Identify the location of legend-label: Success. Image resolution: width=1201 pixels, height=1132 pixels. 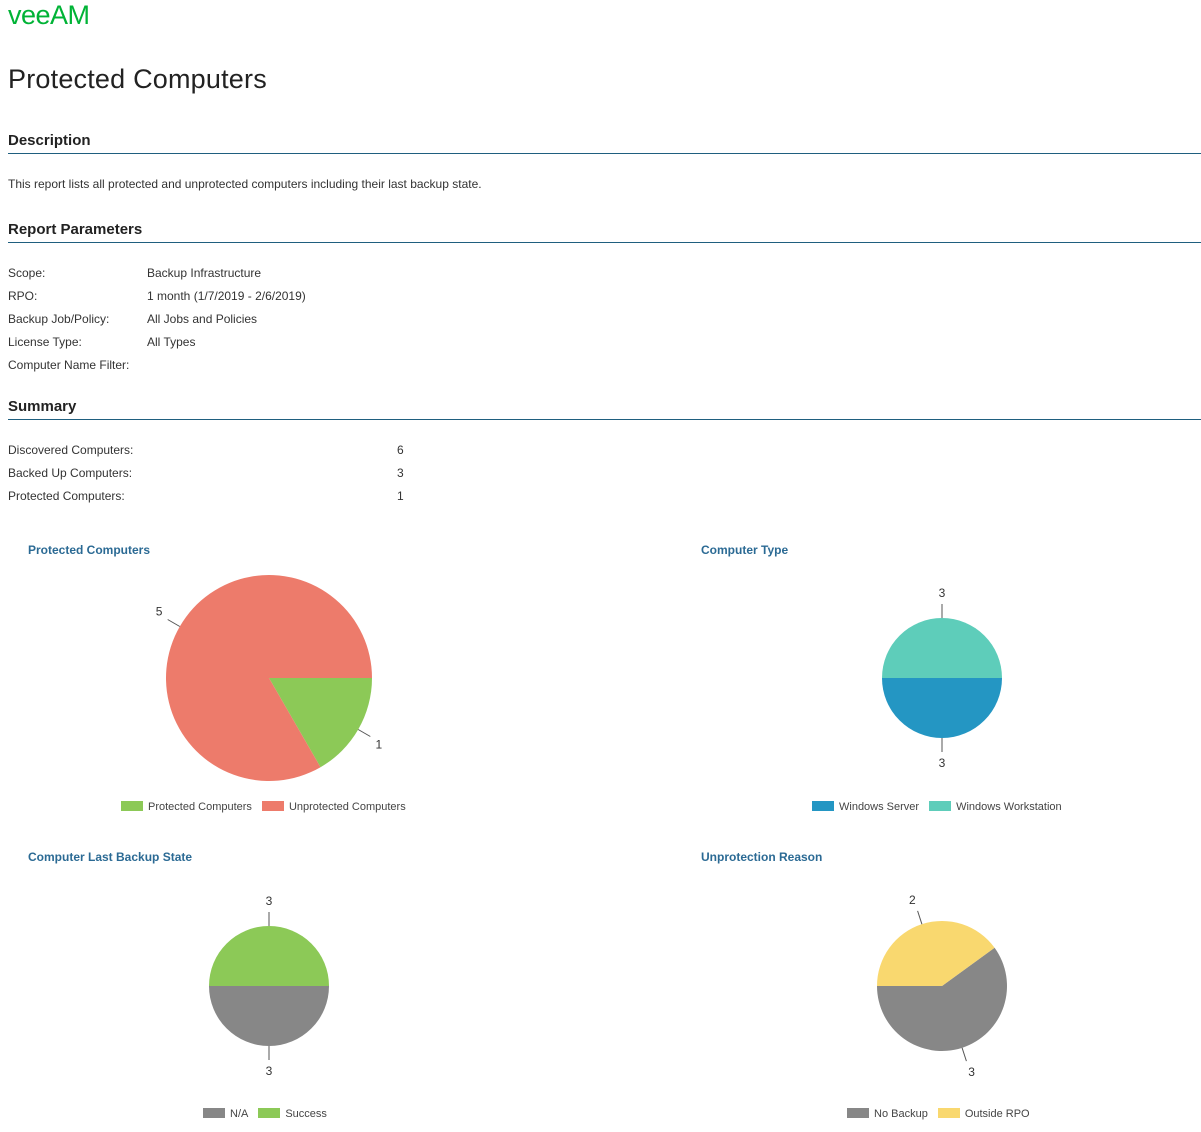
(306, 1114).